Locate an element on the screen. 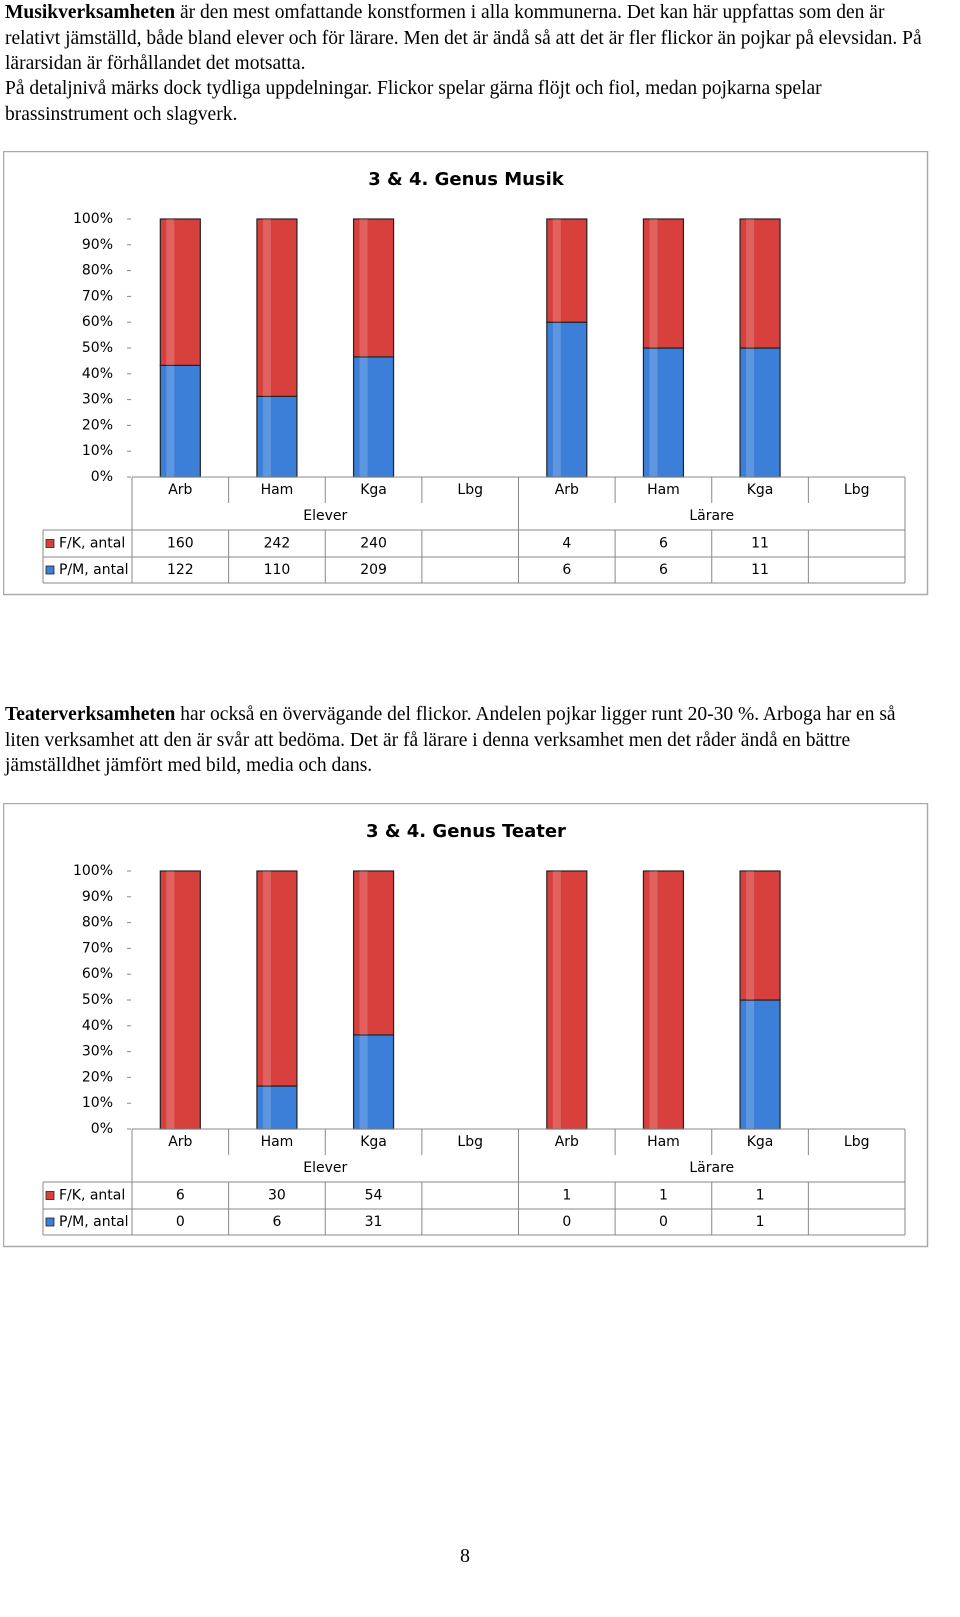 The image size is (960, 1617). y-tick-label: 50% is located at coordinates (97, 1000).